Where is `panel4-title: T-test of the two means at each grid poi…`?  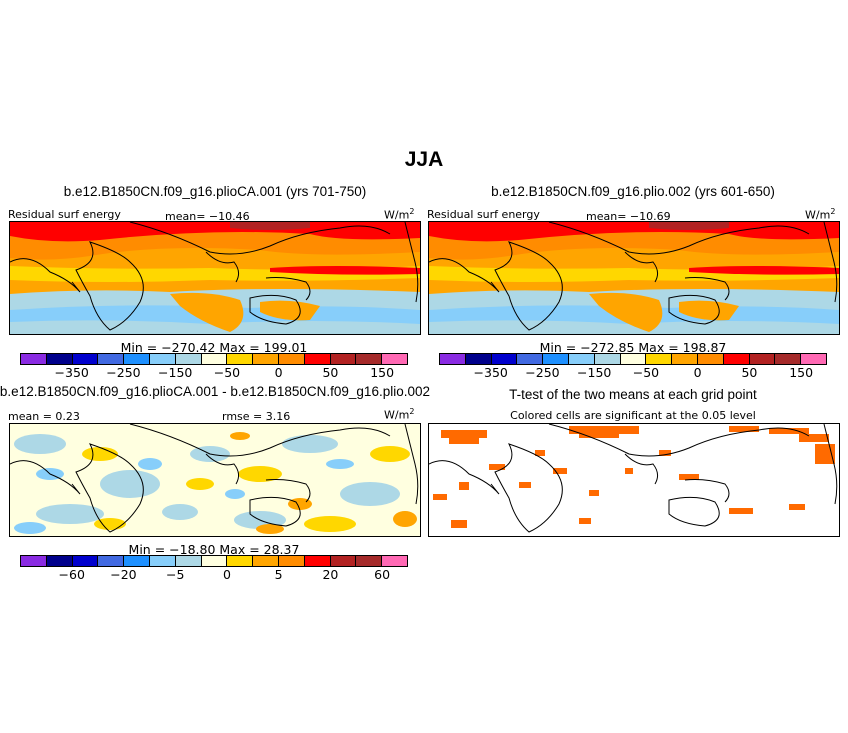 panel4-title: T-test of the two means at each grid poi… is located at coordinates (633, 394).